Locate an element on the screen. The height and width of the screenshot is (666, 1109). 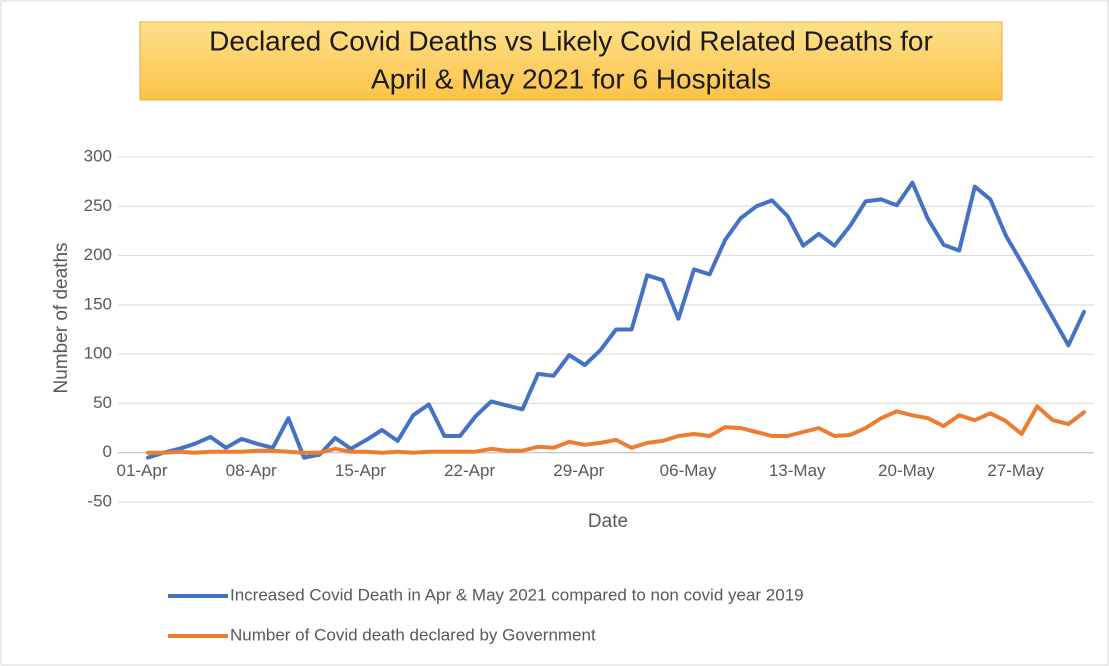
y-tick-label: 200 is located at coordinates (98, 254).